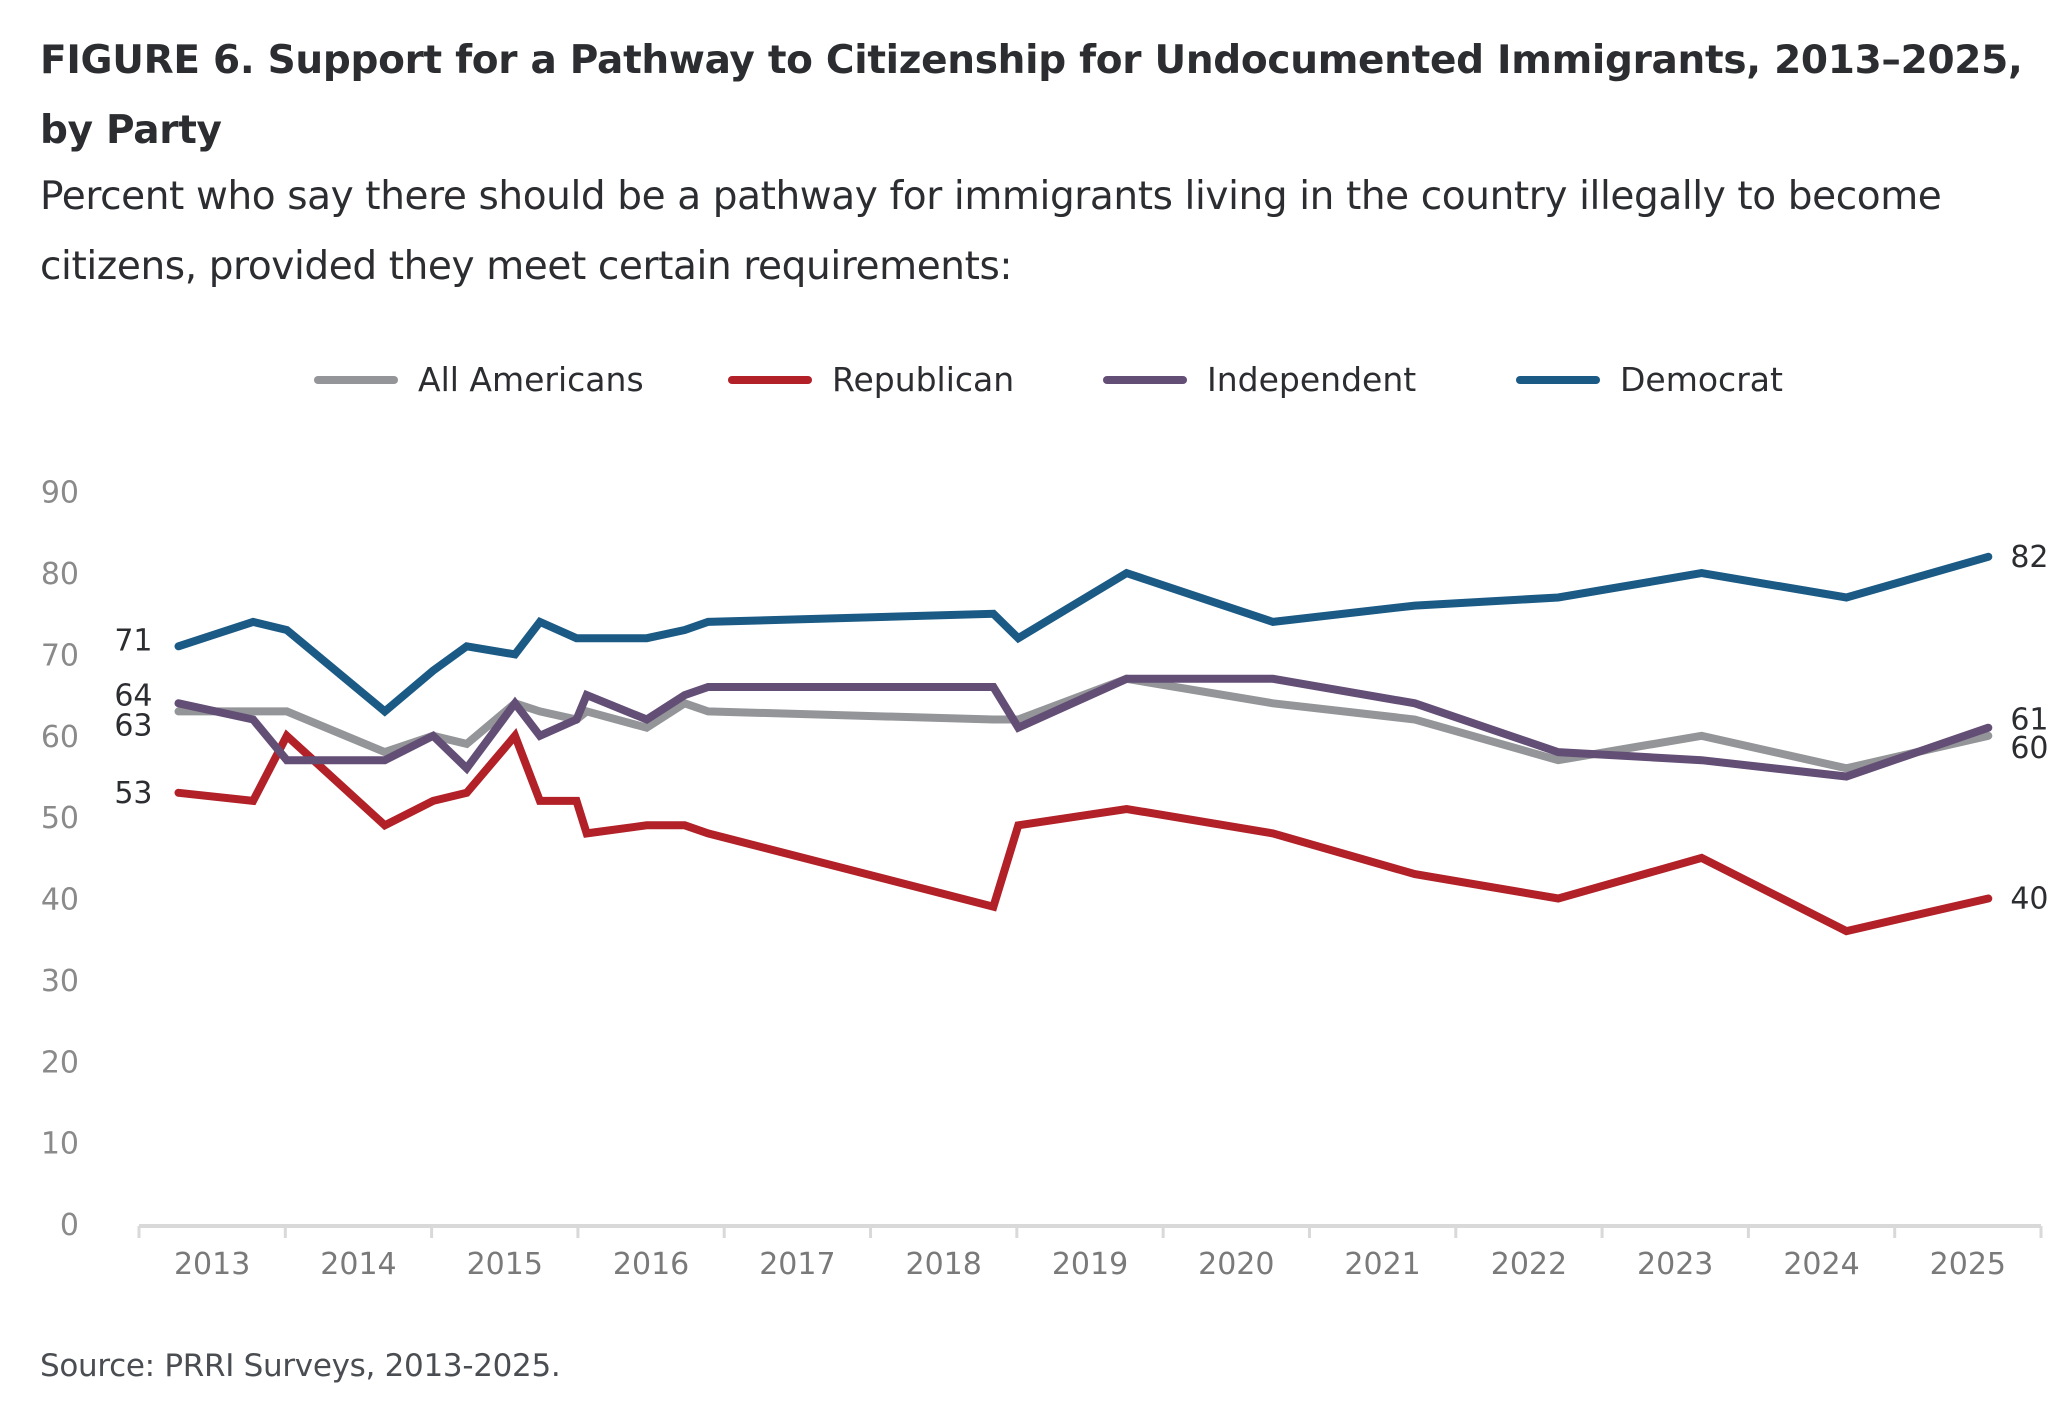 Image resolution: width=2072 pixels, height=1419 pixels. What do you see at coordinates (797, 1264) in the screenshot?
I see `x-tick-label: 2017` at bounding box center [797, 1264].